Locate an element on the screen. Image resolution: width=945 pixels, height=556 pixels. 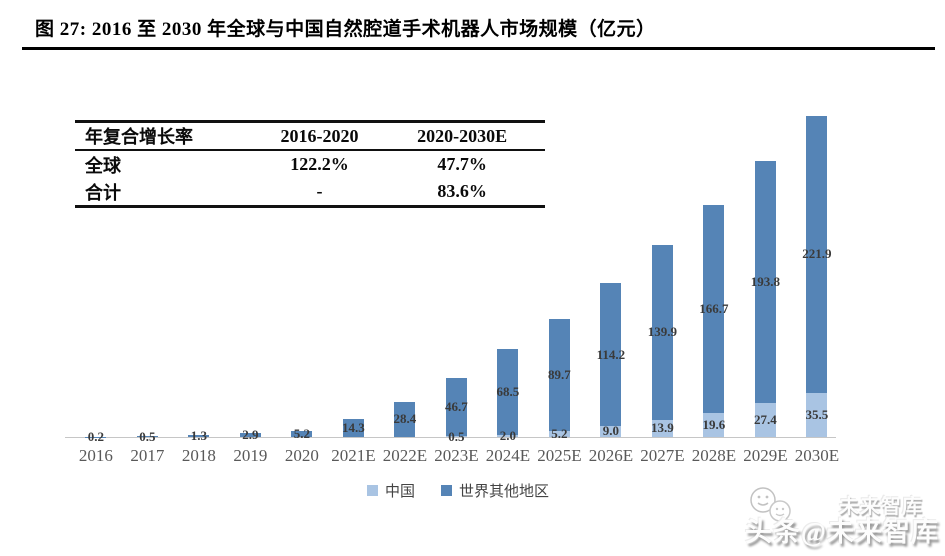
bar-label-china: 35.5 is located at coordinates (817, 414).